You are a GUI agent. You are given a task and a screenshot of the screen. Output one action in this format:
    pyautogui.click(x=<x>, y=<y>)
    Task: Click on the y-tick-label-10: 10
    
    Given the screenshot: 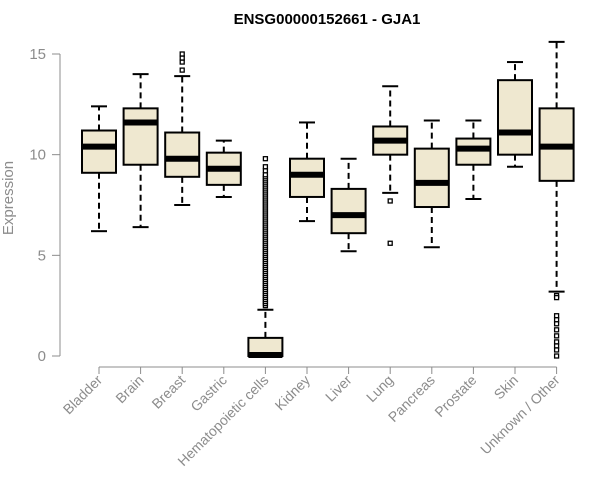 What is the action you would take?
    pyautogui.click(x=37, y=155)
    